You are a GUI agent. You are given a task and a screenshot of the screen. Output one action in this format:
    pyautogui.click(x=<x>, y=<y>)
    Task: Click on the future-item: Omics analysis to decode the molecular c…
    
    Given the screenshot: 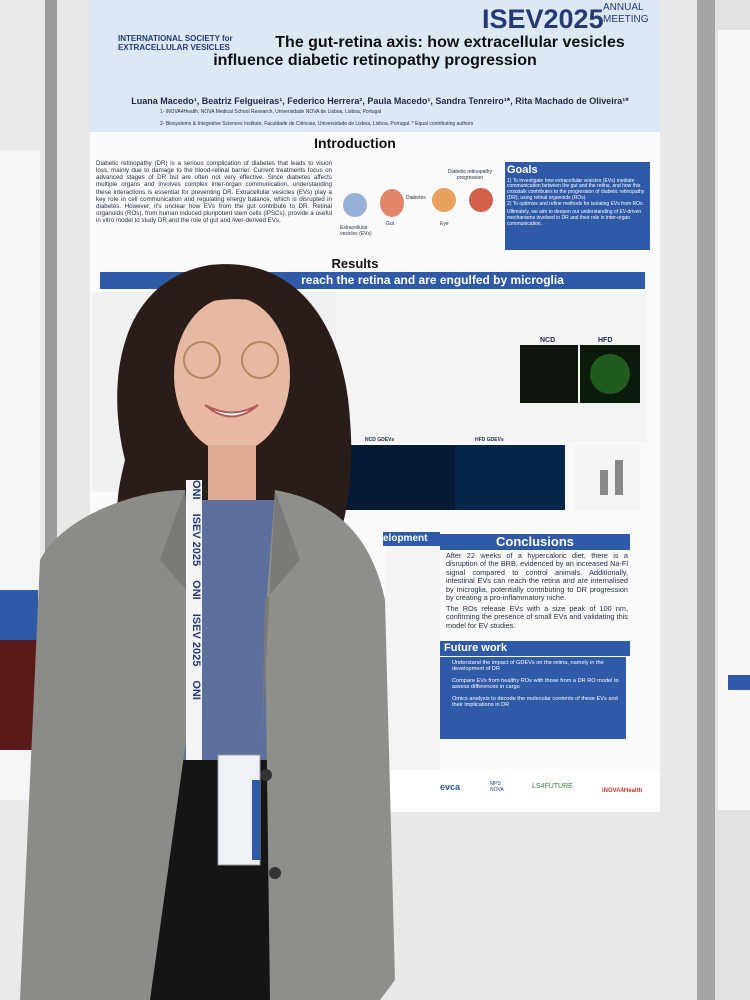 What is the action you would take?
    pyautogui.click(x=535, y=702)
    